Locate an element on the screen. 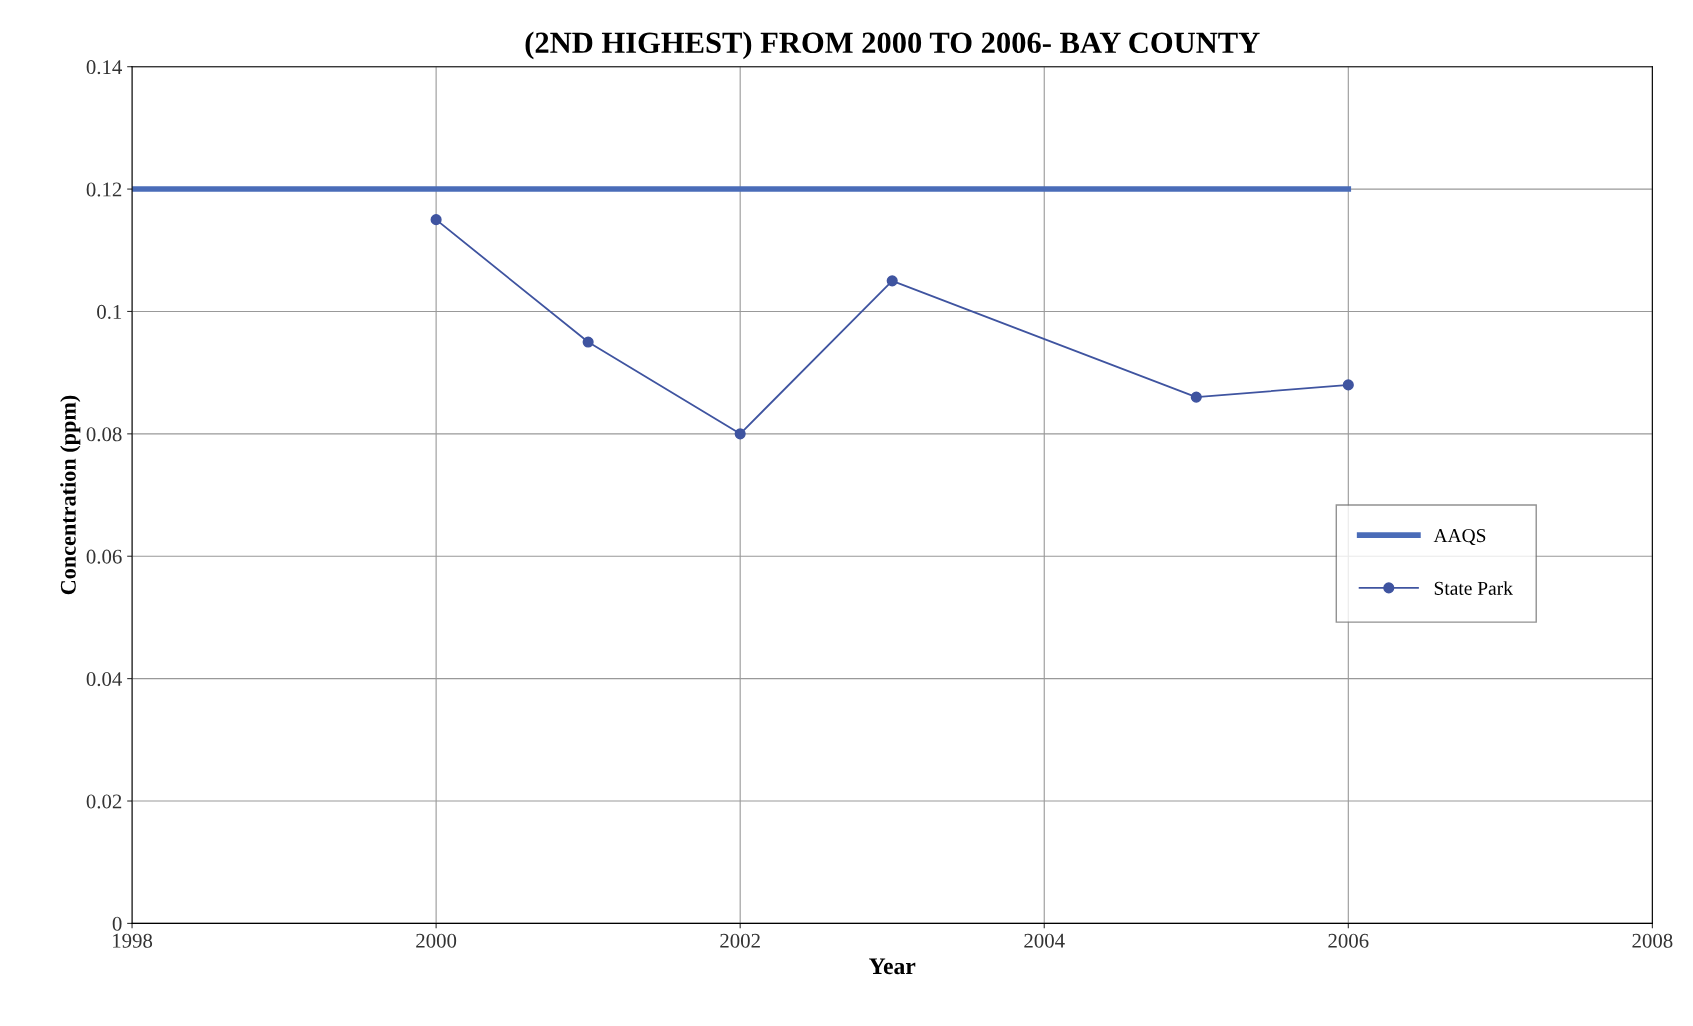 The width and height of the screenshot is (1693, 1026). y-tick-label: 0.04 is located at coordinates (104, 679).